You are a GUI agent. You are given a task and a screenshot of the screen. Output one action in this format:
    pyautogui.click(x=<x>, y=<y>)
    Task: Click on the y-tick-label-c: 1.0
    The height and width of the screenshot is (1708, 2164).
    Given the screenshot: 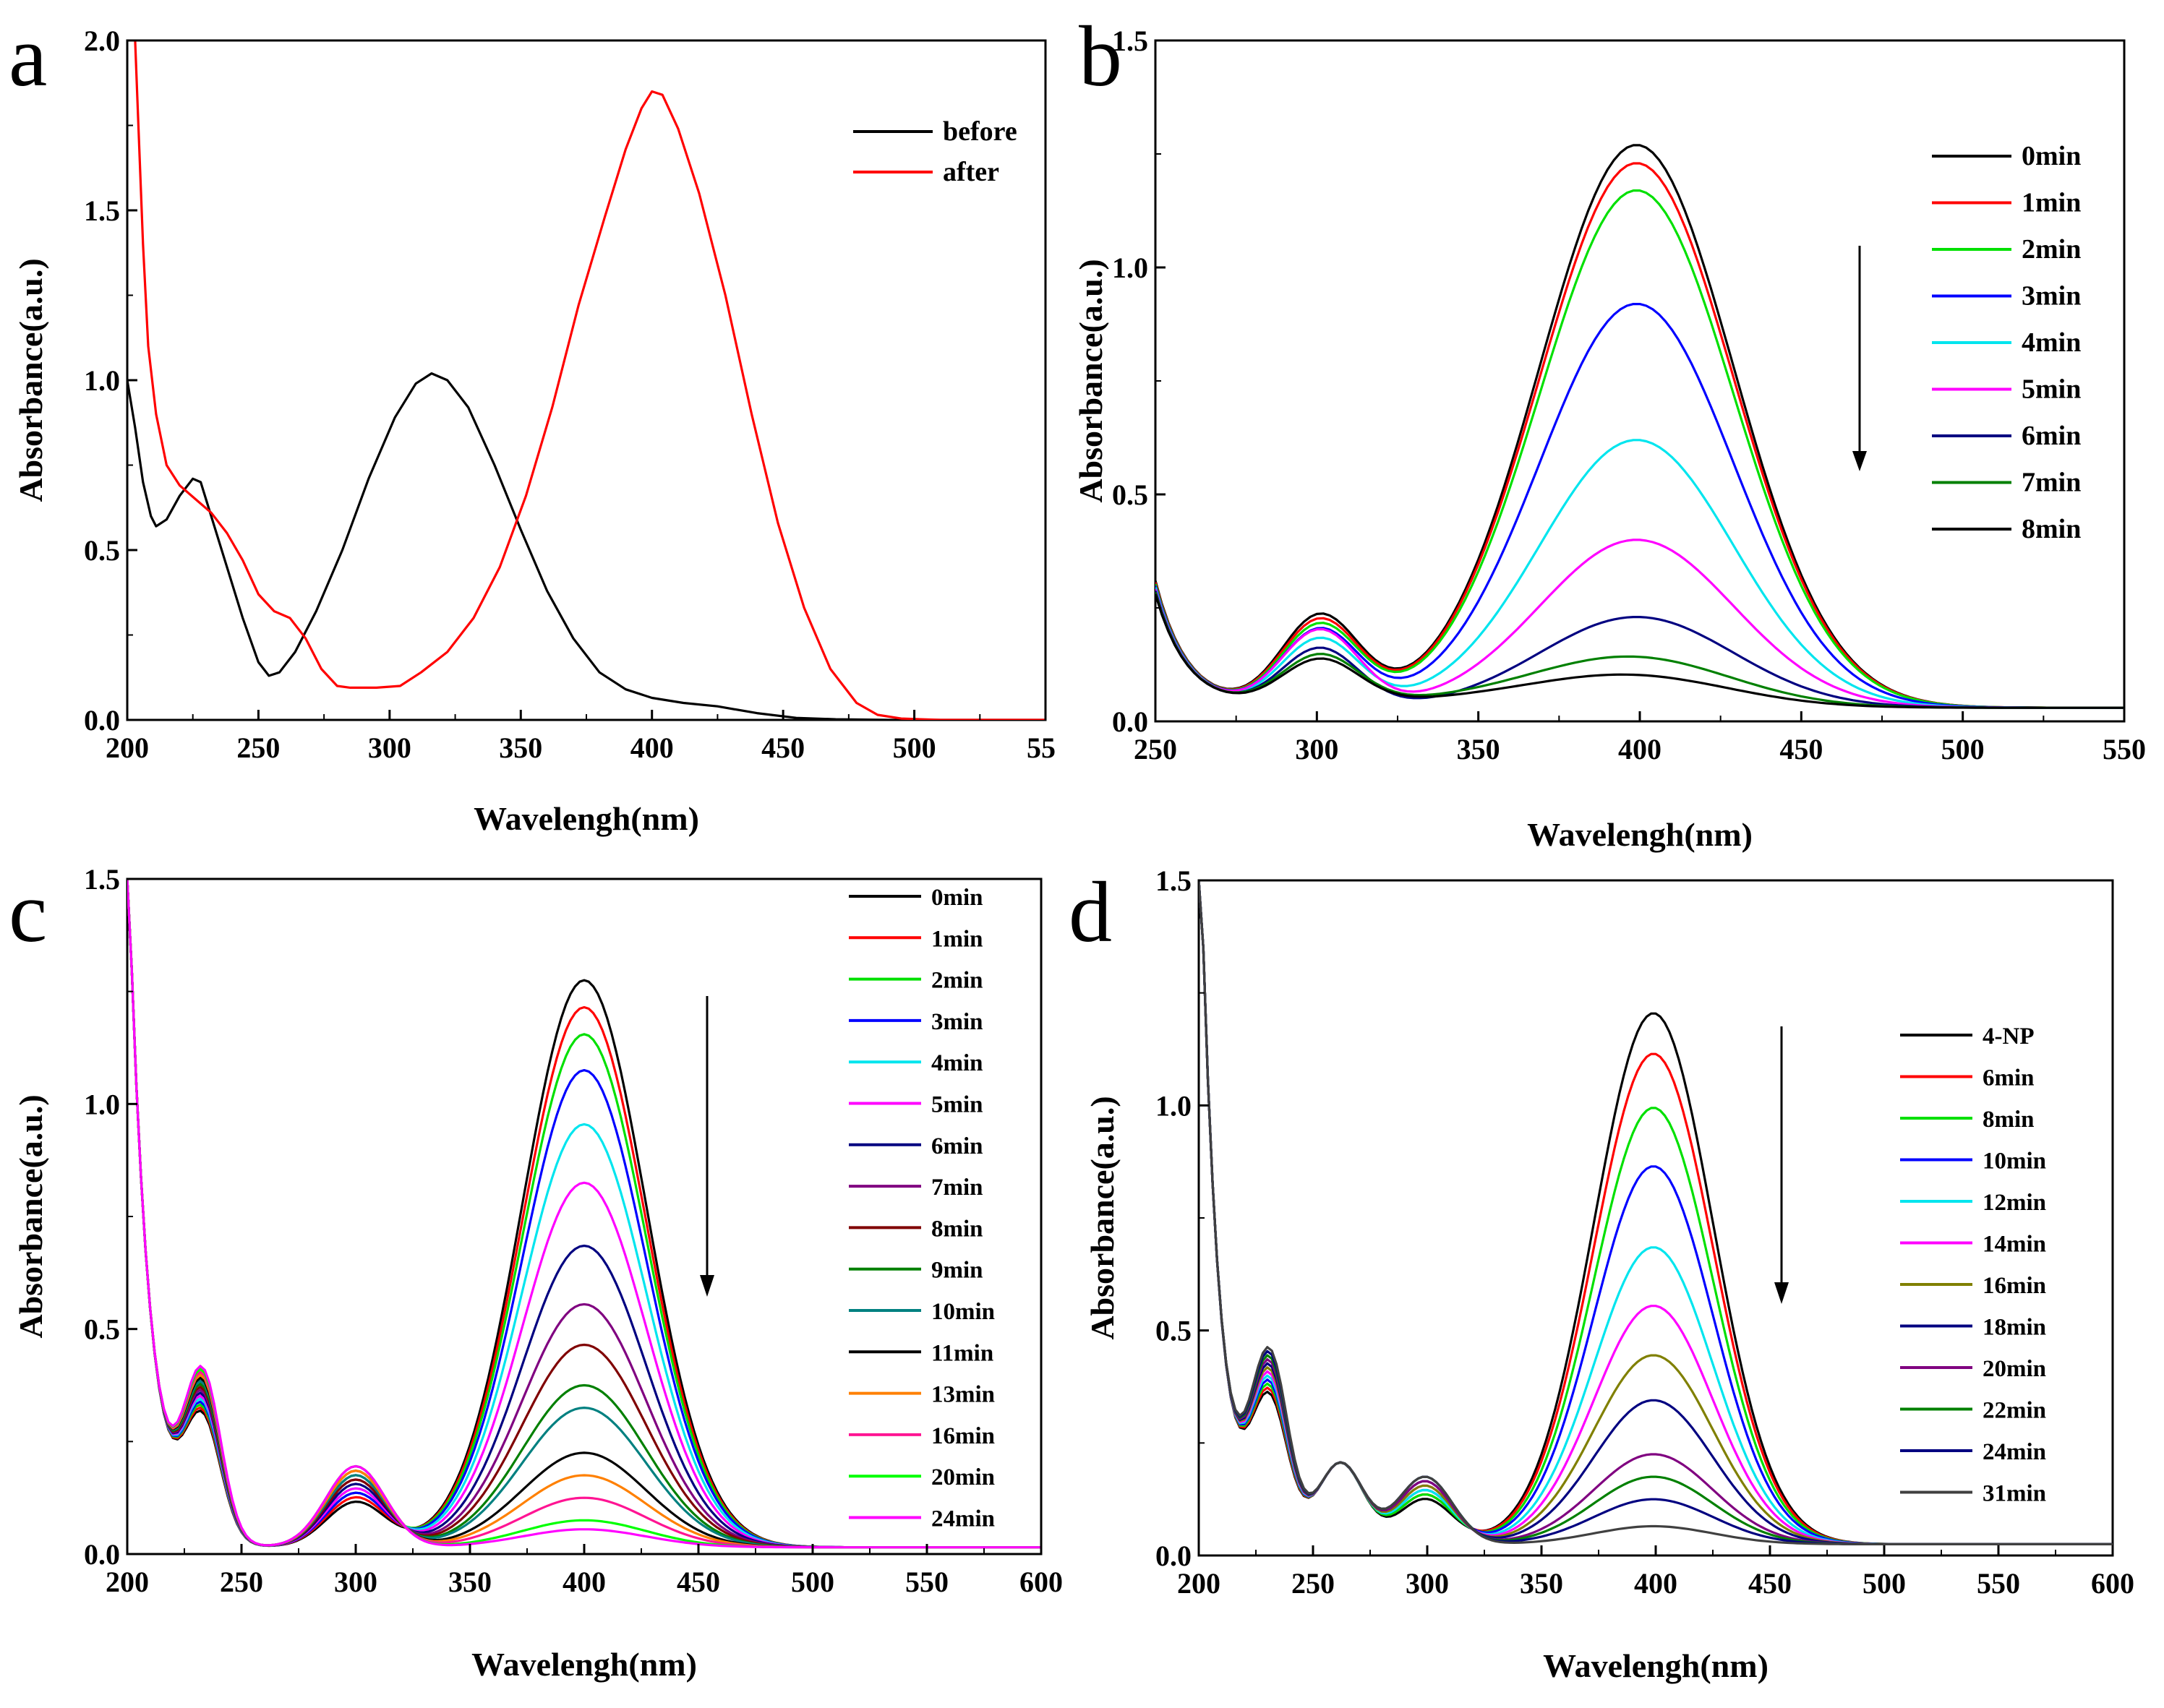 What is the action you would take?
    pyautogui.click(x=102, y=1104)
    